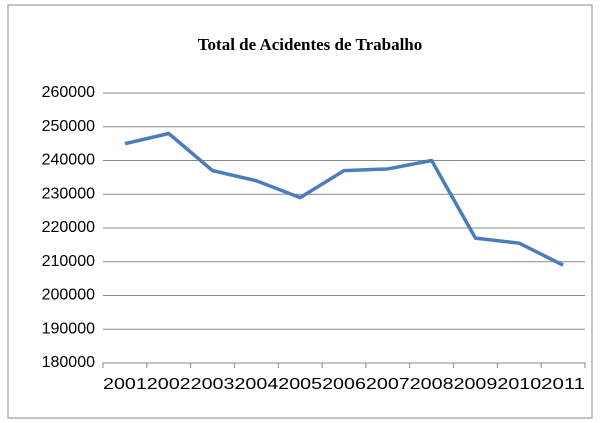  What do you see at coordinates (68, 193) in the screenshot?
I see `y-tick-label: 230000` at bounding box center [68, 193].